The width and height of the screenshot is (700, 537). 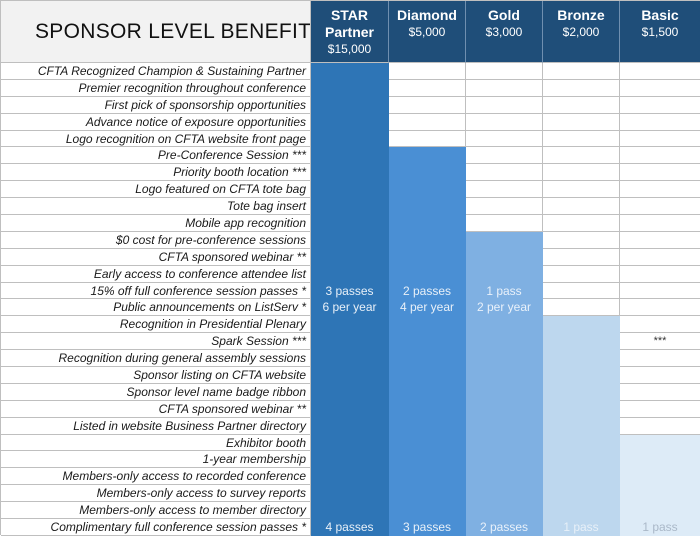 What do you see at coordinates (156, 240) in the screenshot?
I see `benefit-label: $0 cost for pre-conference sessions` at bounding box center [156, 240].